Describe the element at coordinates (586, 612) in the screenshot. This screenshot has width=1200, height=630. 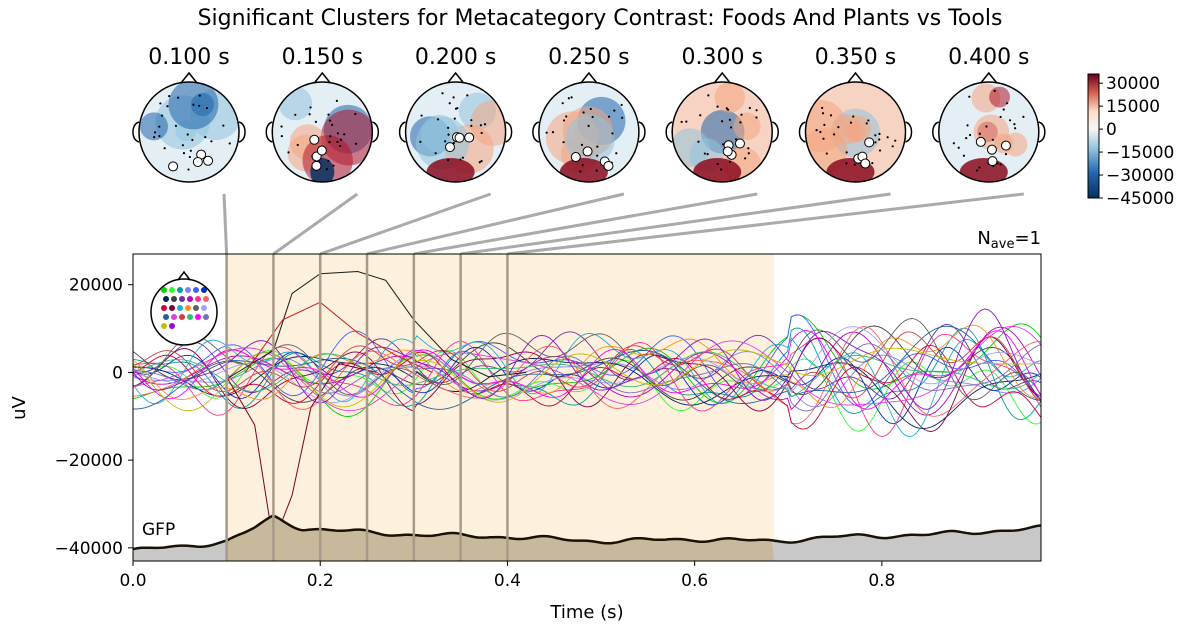
I see `x-axis-label: Time (s)` at that location.